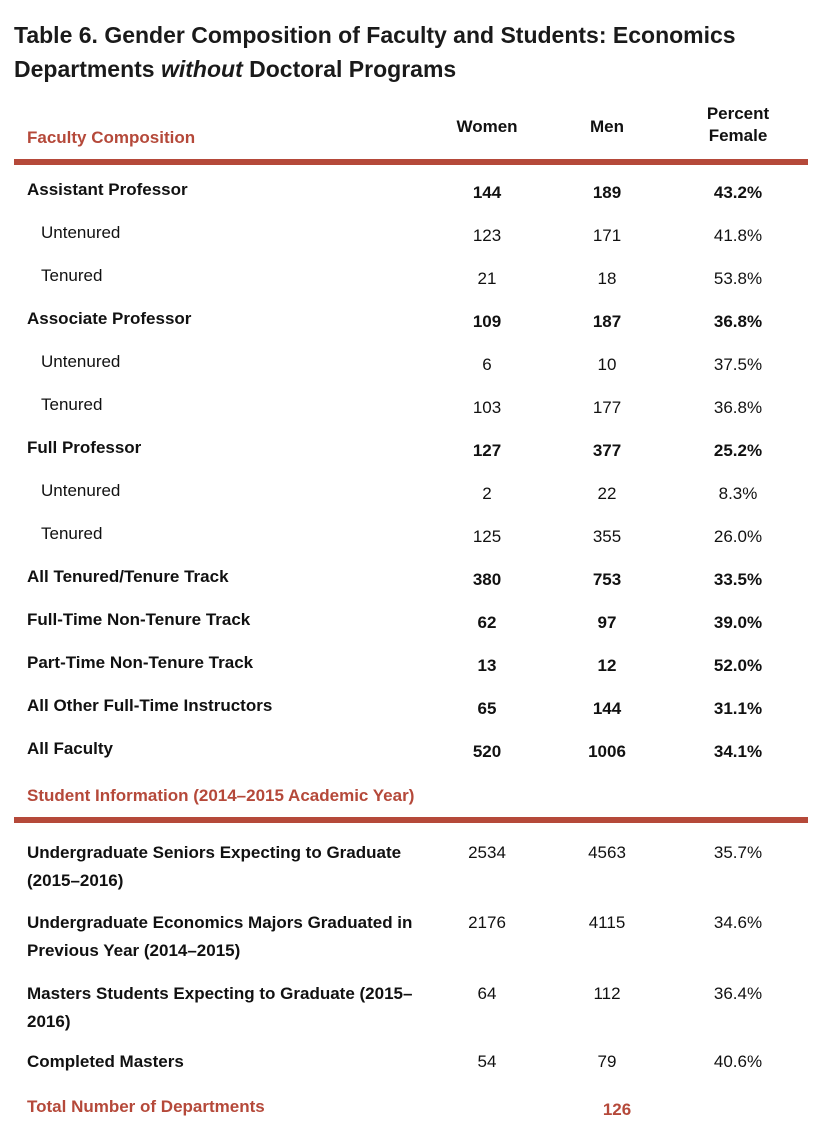 The width and height of the screenshot is (824, 1146). What do you see at coordinates (607, 407) in the screenshot?
I see `cell: 177` at bounding box center [607, 407].